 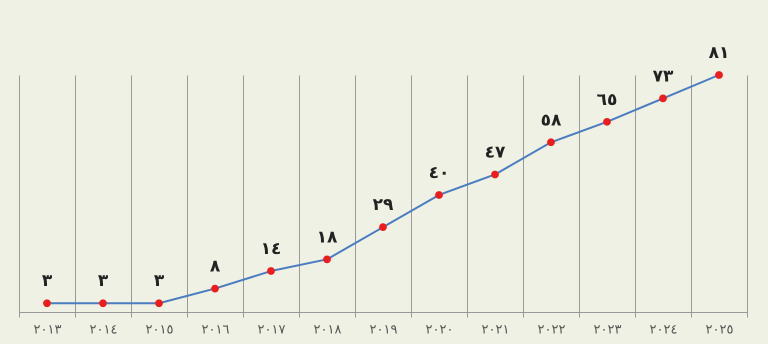 What do you see at coordinates (664, 330) in the screenshot?
I see `x-tick-label: ٢٠٢٤` at bounding box center [664, 330].